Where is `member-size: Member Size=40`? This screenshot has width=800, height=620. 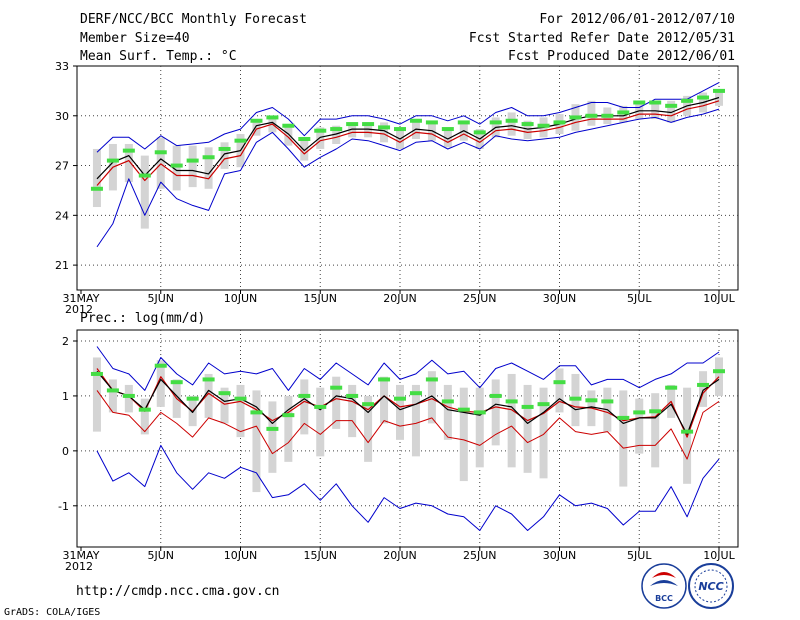 member-size: Member Size=40 is located at coordinates (135, 38).